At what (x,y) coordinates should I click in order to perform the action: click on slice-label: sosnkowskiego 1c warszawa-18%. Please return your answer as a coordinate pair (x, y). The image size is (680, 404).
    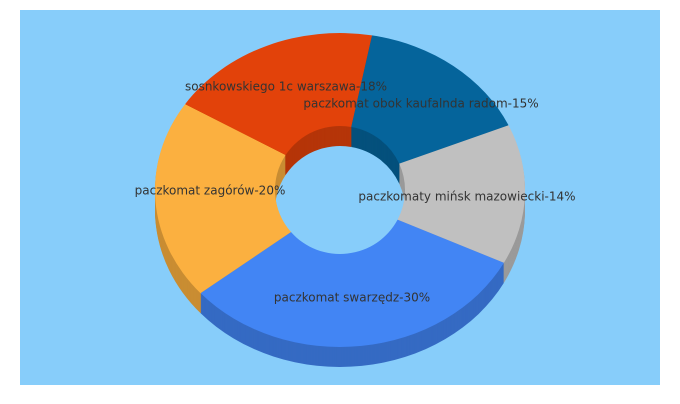
    Looking at the image, I should click on (286, 87).